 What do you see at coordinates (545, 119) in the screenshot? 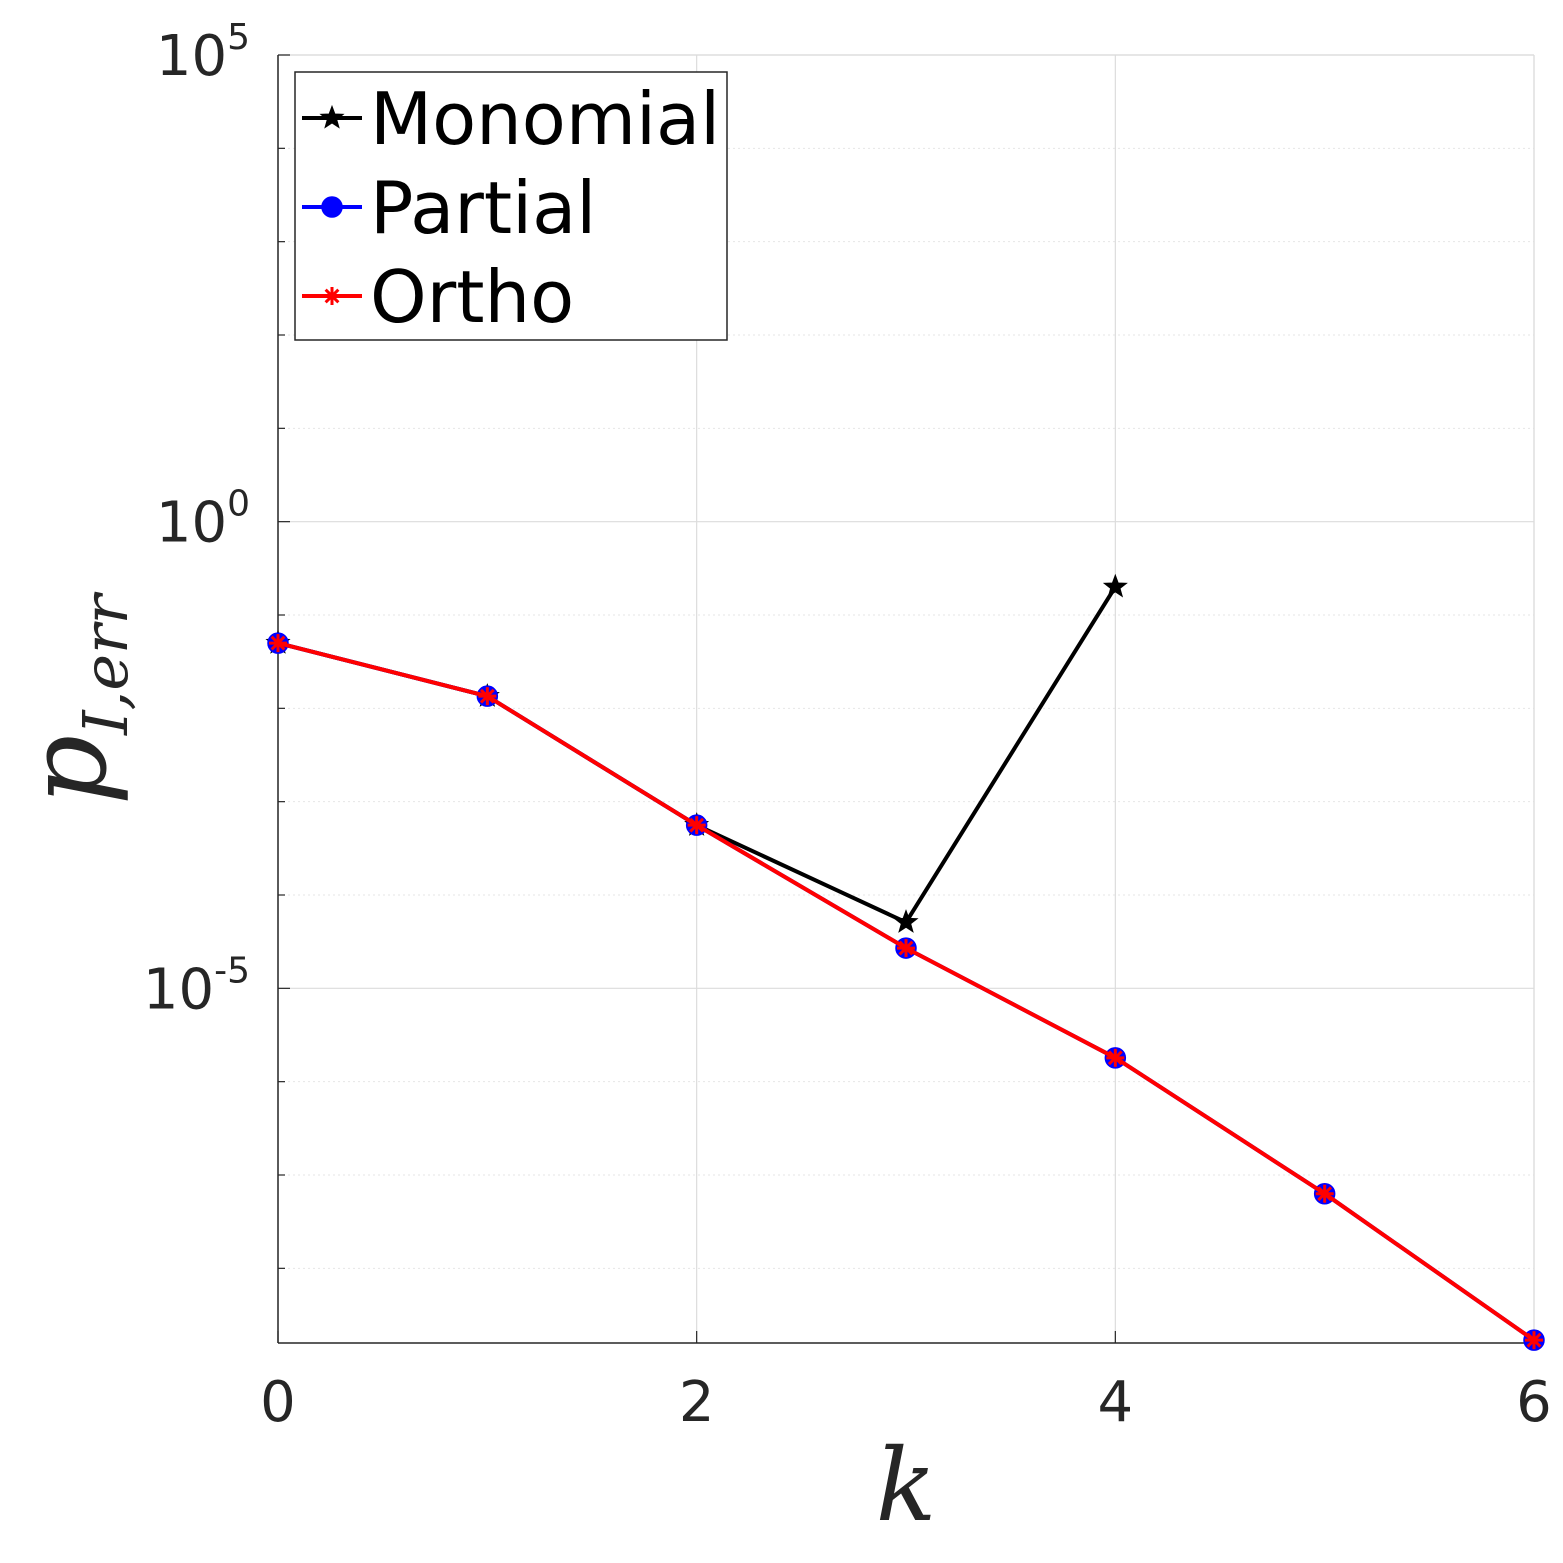
I see `legend-label: Monomial` at bounding box center [545, 119].